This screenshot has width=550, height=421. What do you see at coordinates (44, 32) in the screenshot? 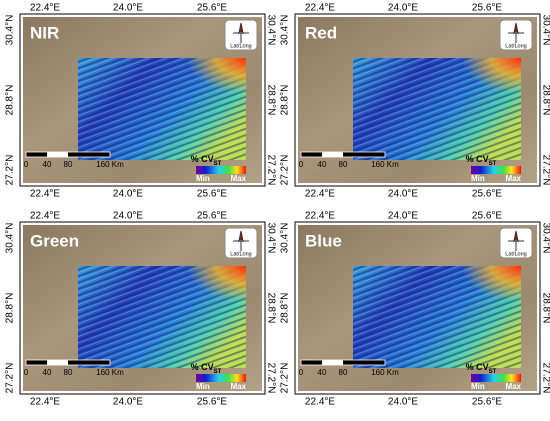
I see `panel-title: NIR` at bounding box center [44, 32].